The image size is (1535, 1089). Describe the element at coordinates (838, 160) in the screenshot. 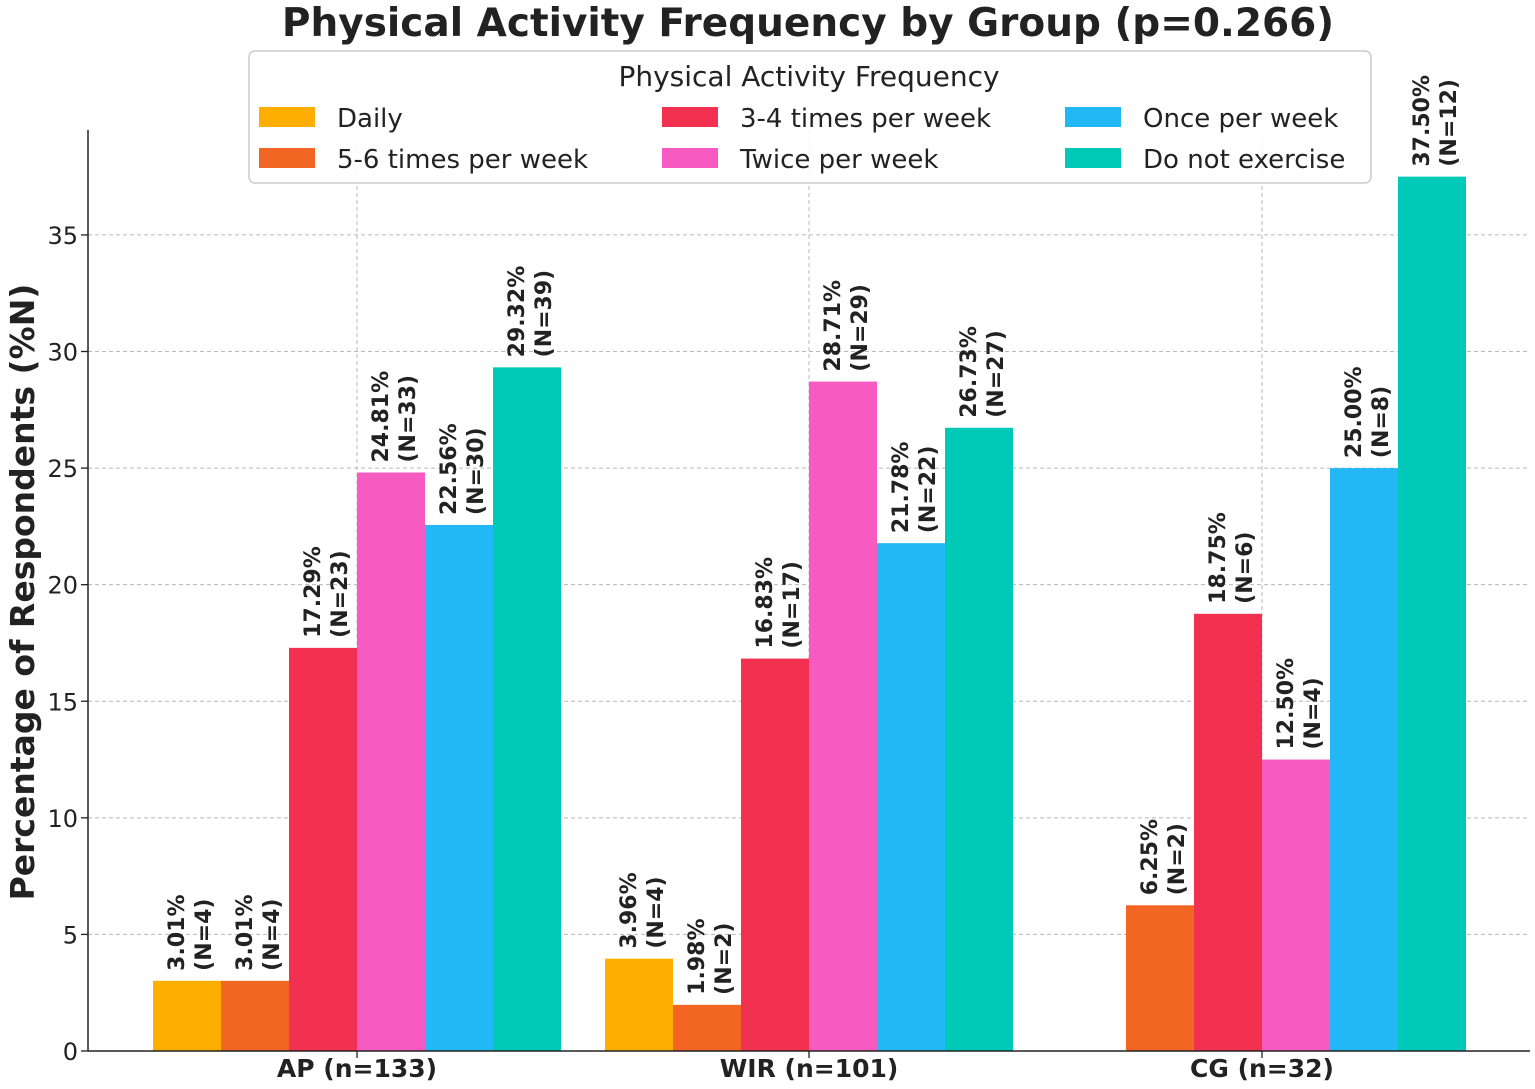

I see `legend-entry-label: Twice per week` at that location.